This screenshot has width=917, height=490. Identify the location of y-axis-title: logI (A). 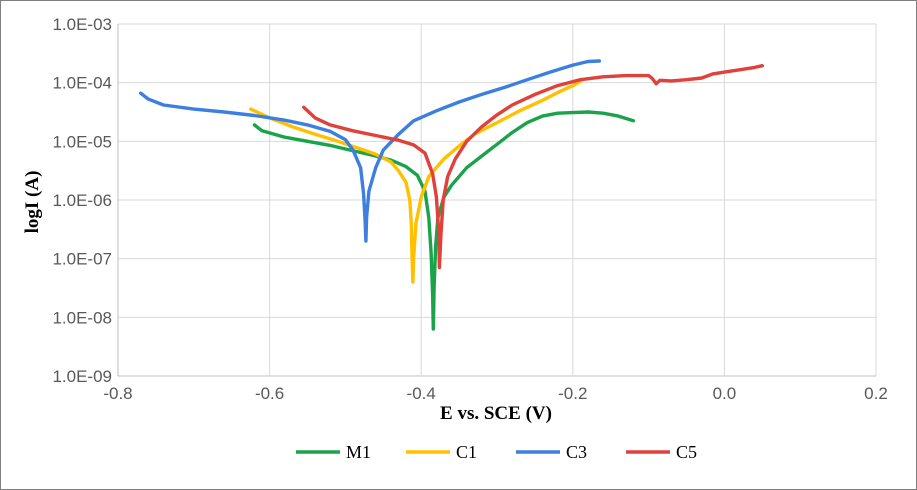
(32, 202).